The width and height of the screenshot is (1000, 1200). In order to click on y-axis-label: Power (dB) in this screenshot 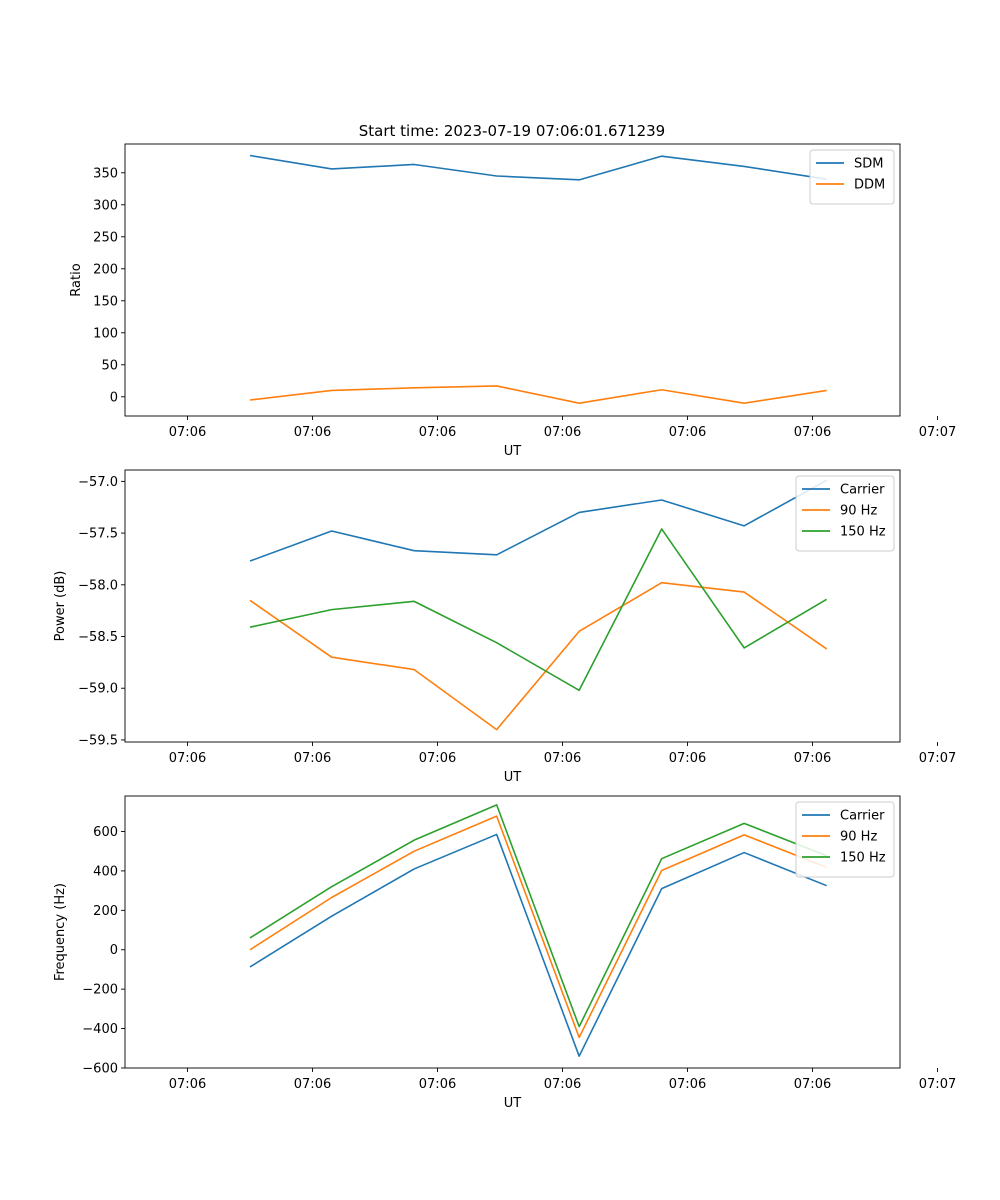, I will do `click(60, 606)`.